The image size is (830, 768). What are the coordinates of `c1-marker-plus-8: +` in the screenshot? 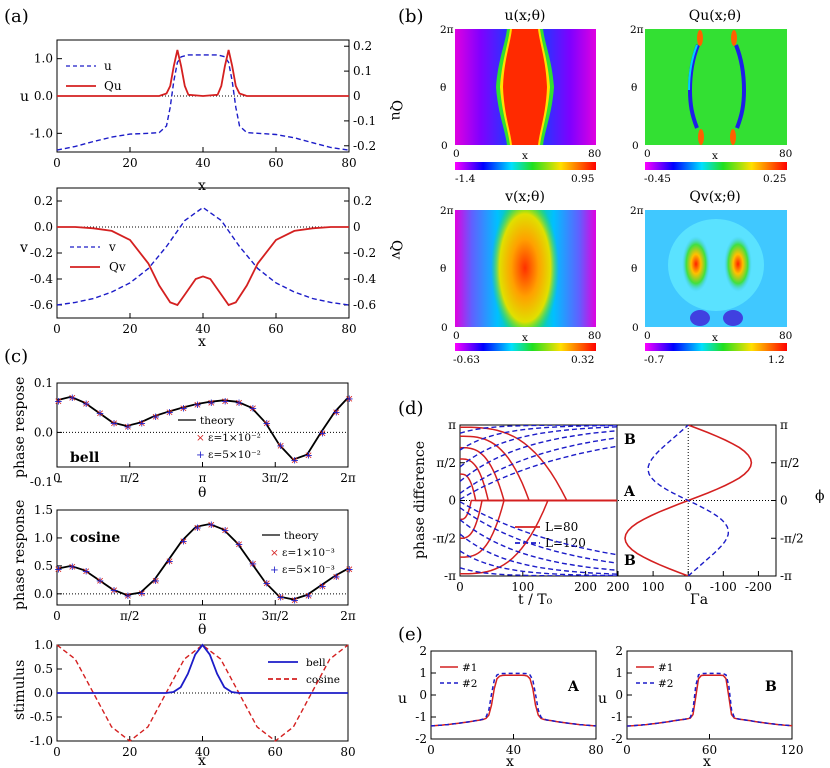 It's located at (169, 413).